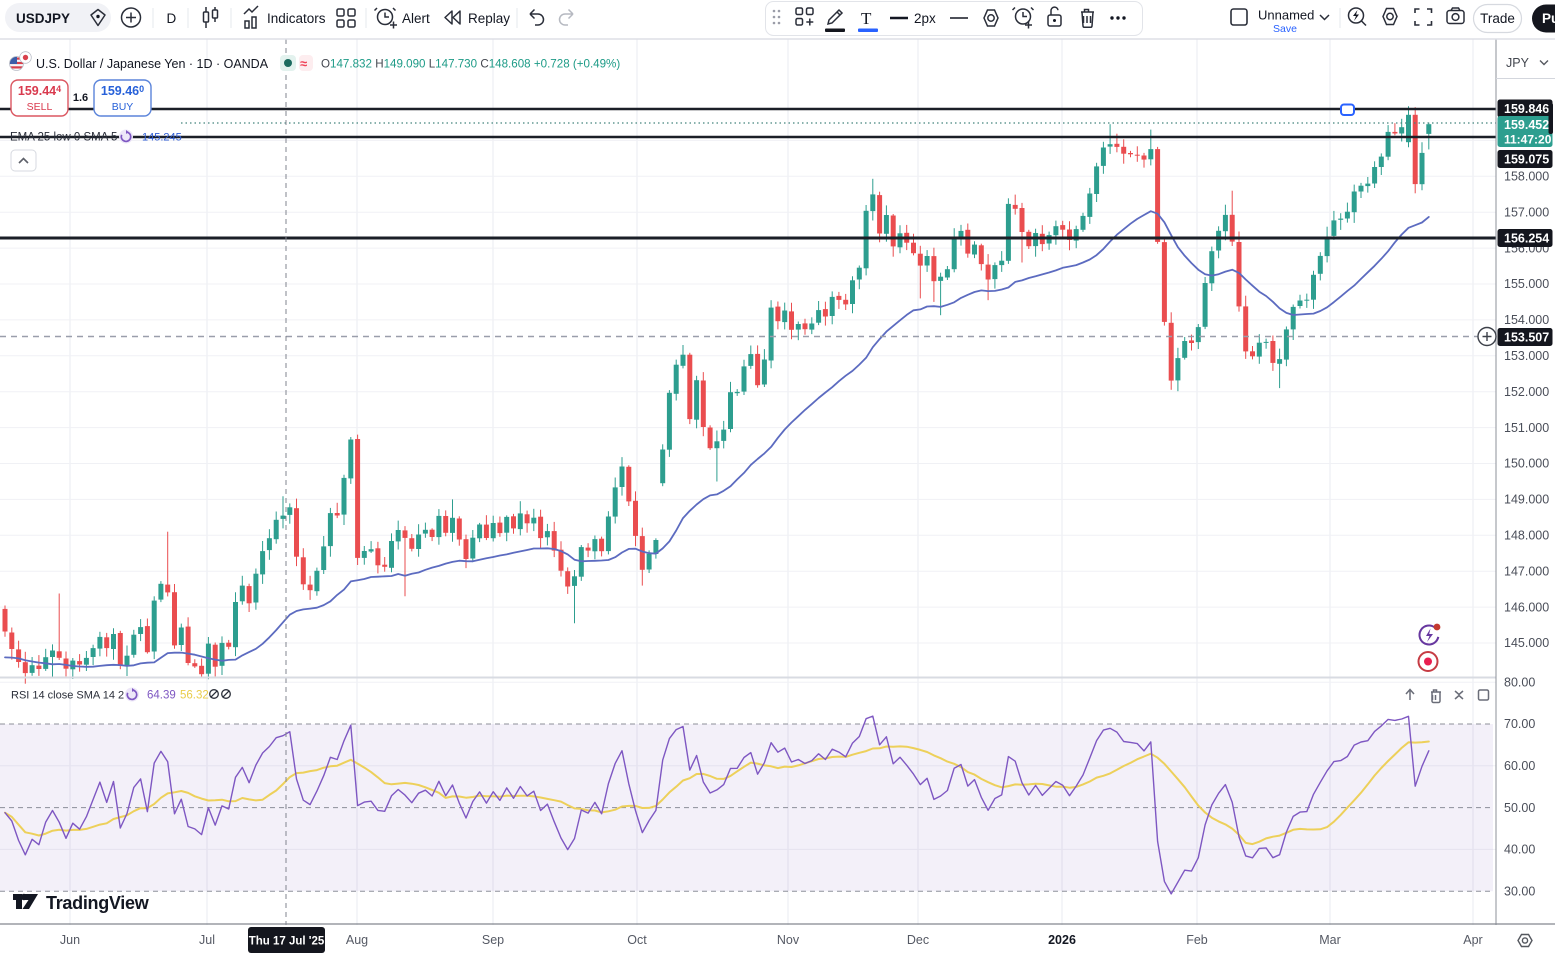  Describe the element at coordinates (80, 98) in the screenshot. I see `svg-text: 1.6` at that location.